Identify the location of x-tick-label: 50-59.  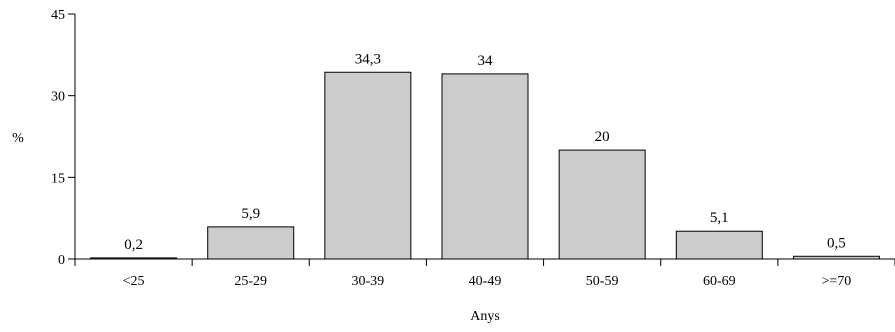
(602, 281).